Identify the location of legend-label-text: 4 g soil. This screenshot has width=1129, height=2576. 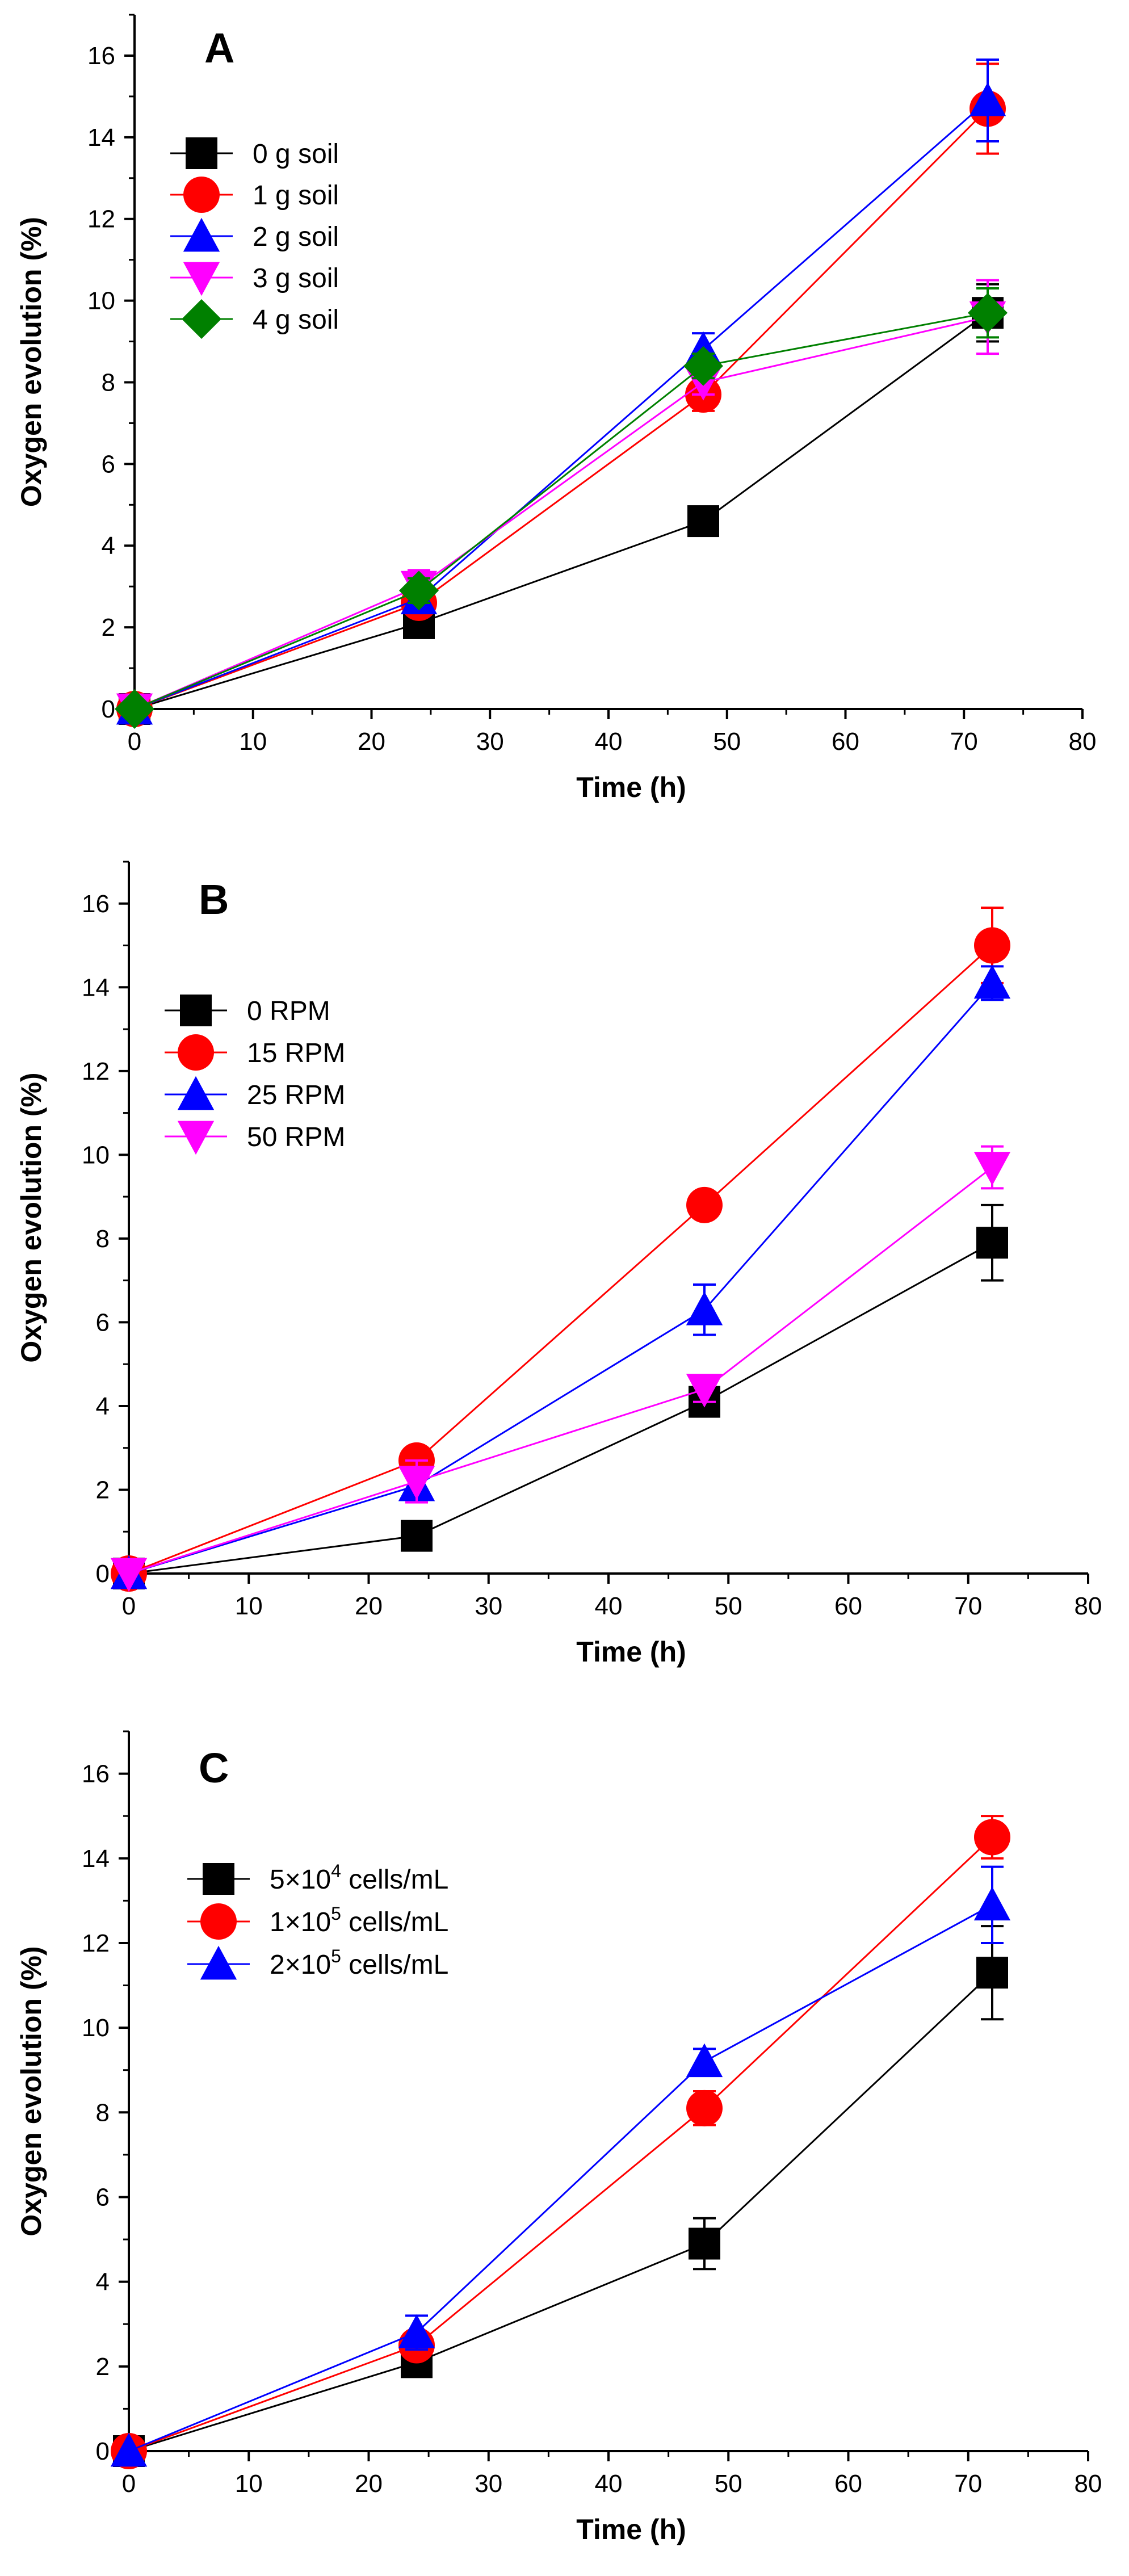
(296, 320).